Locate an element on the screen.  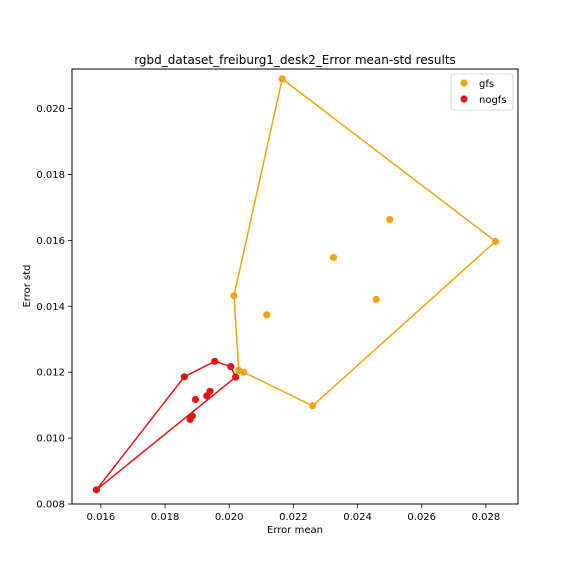
x-tick-label: 0.018 is located at coordinates (165, 517).